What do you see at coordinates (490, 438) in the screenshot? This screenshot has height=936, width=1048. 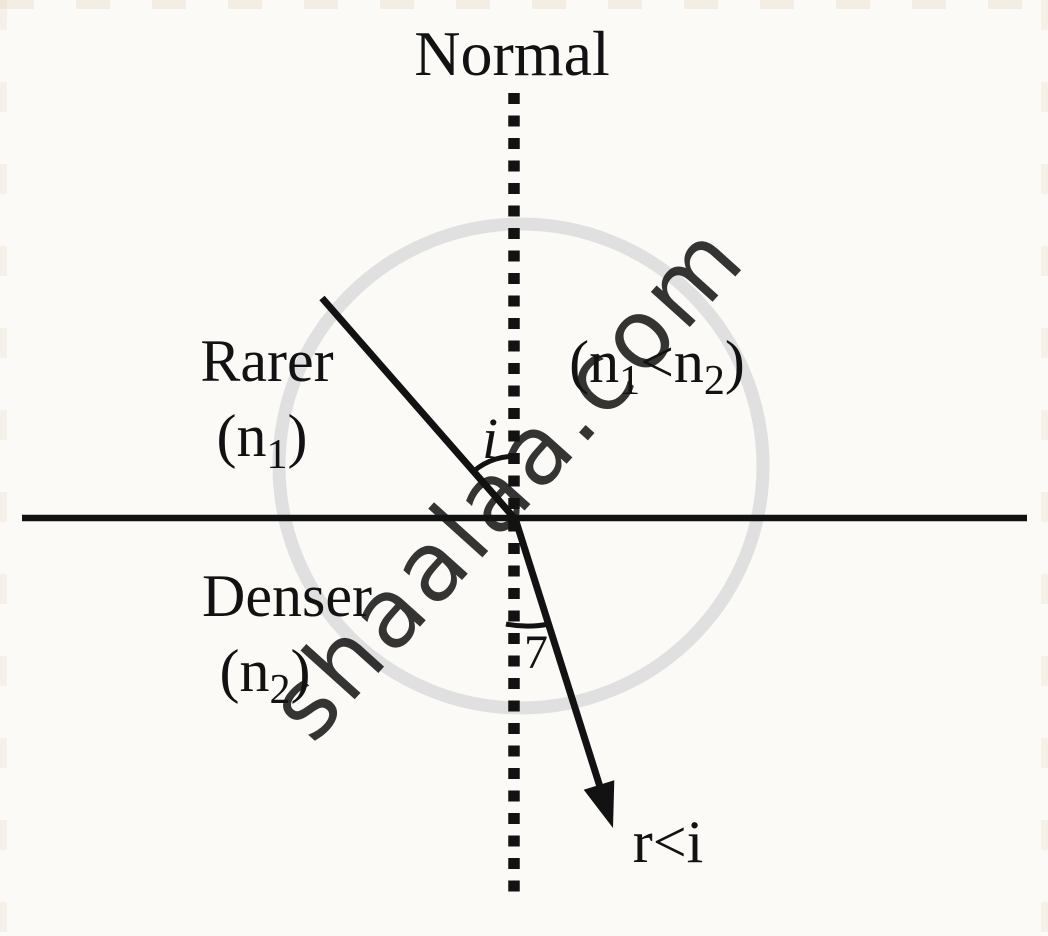 I see `angle-of-incidence-label: i` at bounding box center [490, 438].